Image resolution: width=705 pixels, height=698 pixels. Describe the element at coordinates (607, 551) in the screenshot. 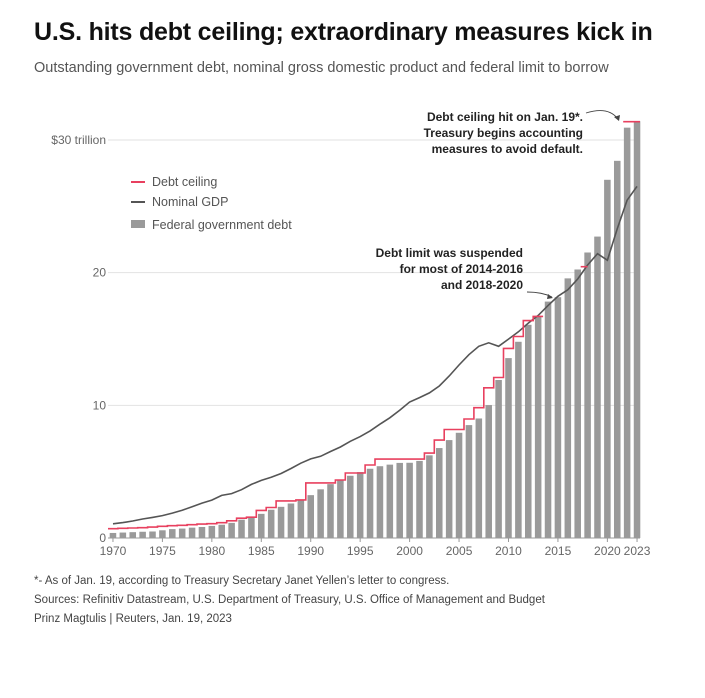

I see `x-tick-label: 2020` at that location.